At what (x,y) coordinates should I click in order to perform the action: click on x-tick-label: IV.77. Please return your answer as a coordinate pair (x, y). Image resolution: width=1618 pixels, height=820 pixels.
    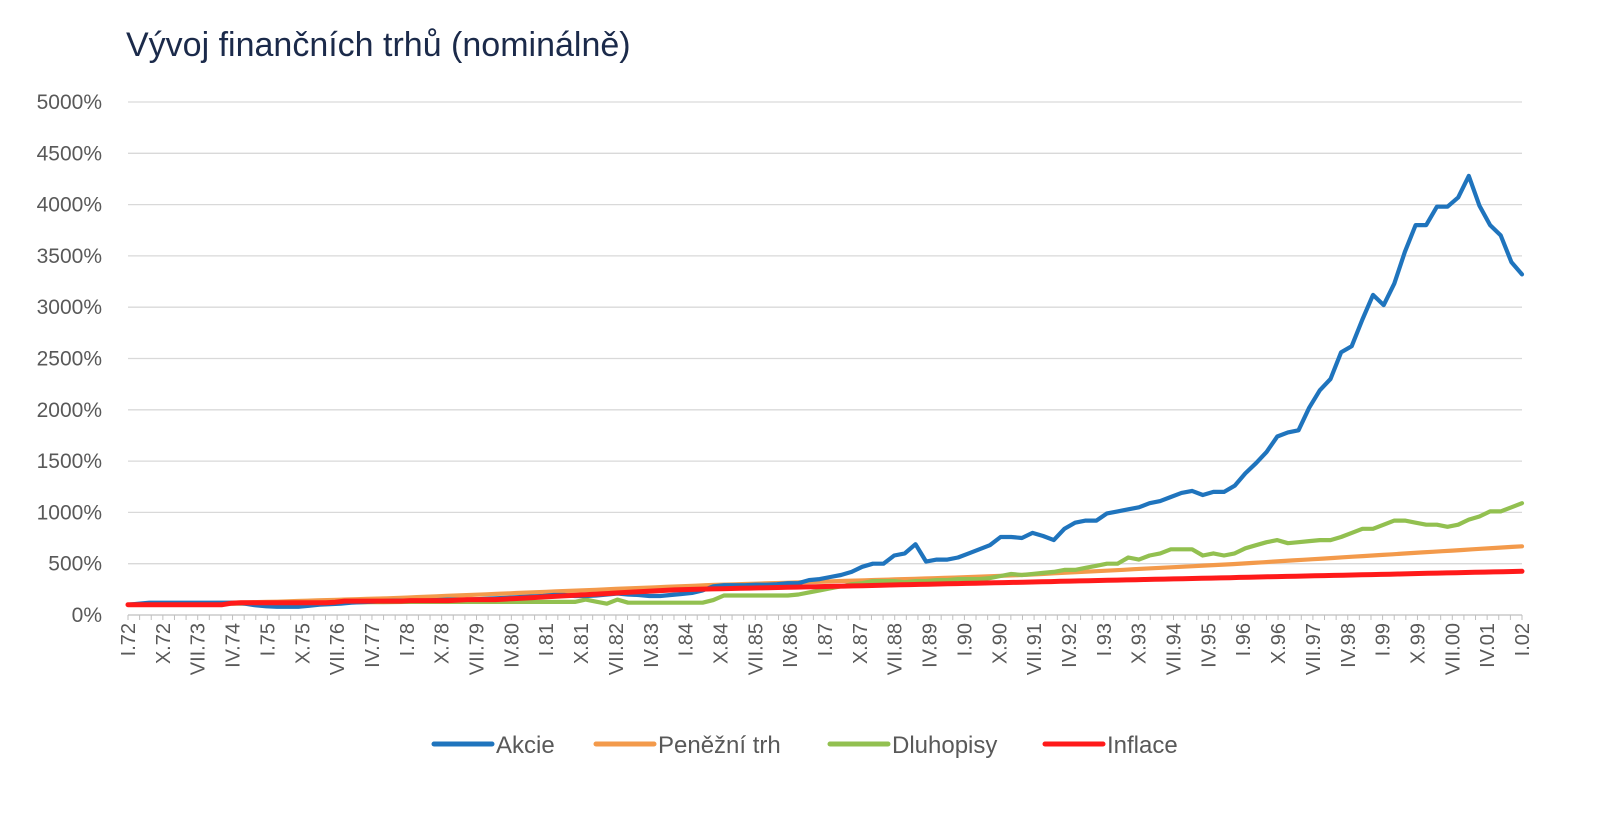
    Looking at the image, I should click on (373, 645).